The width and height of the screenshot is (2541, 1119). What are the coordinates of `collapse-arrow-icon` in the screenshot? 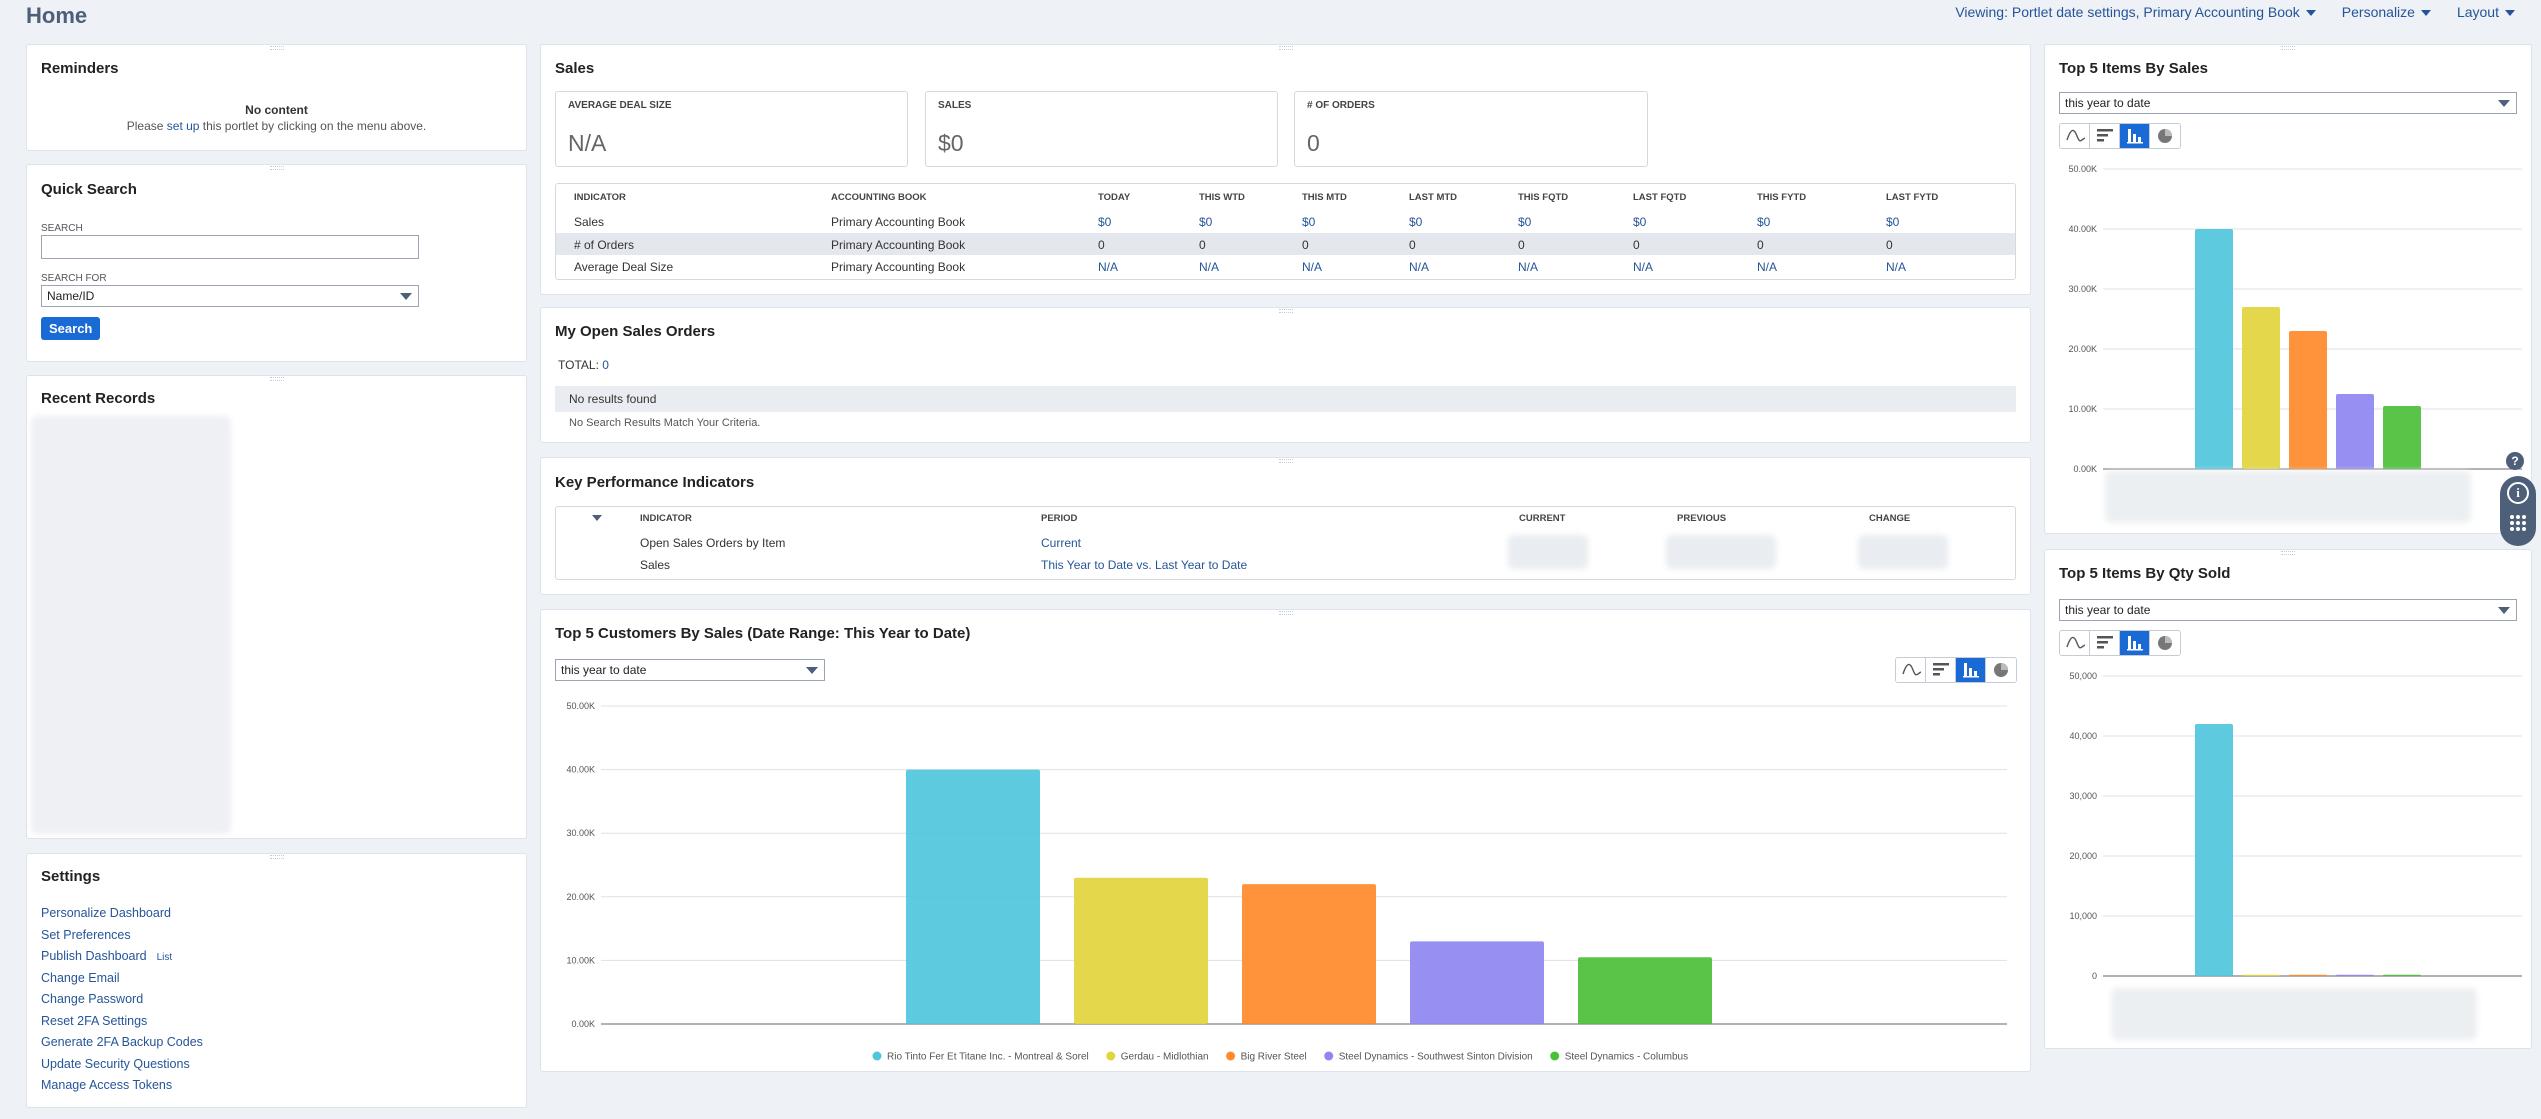 It's located at (597, 518).